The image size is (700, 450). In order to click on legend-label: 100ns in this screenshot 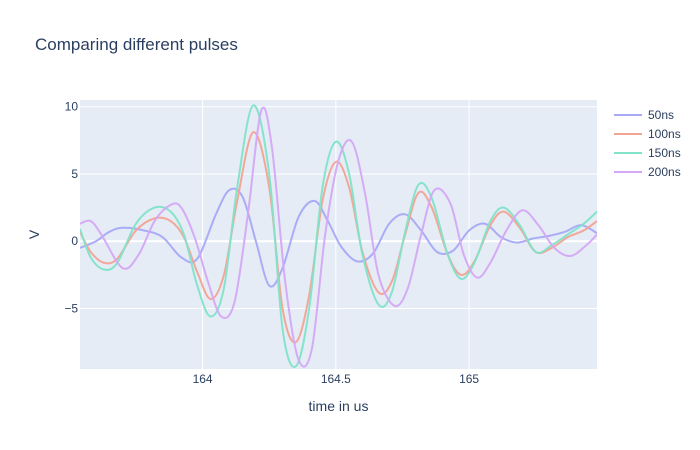, I will do `click(664, 134)`.